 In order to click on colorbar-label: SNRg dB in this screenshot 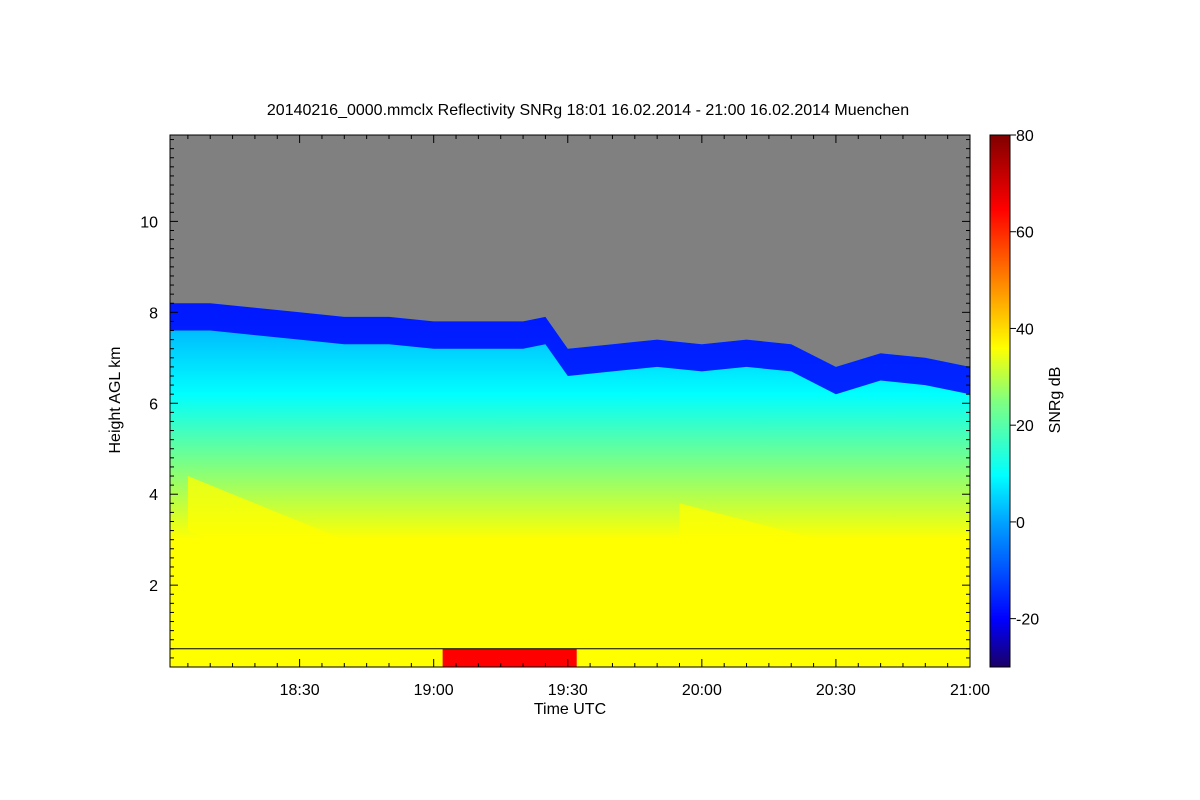, I will do `click(1055, 400)`.